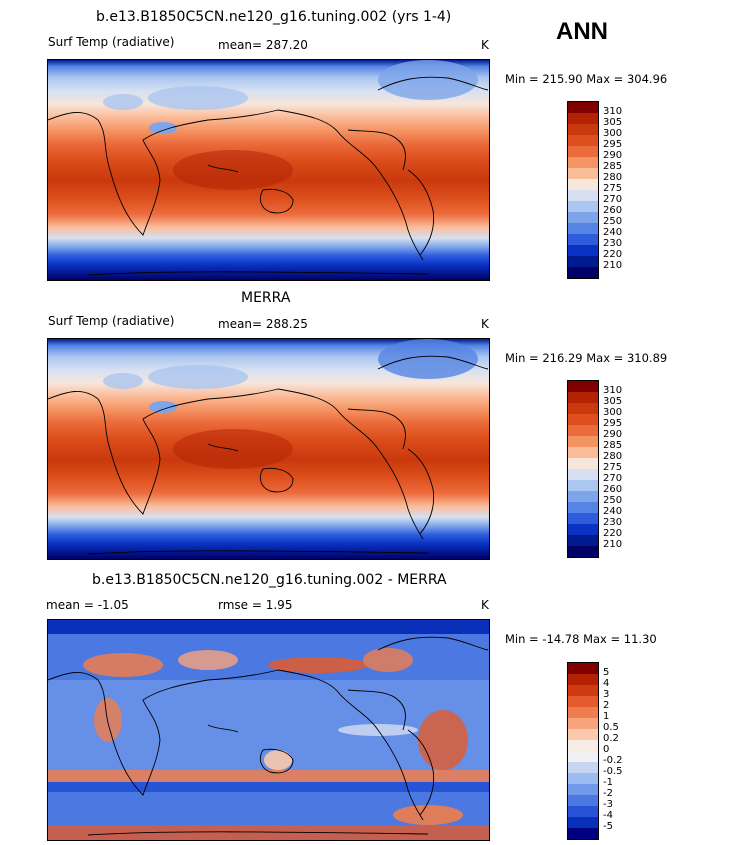  I want to click on panel-3-coastlines, so click(268, 736).